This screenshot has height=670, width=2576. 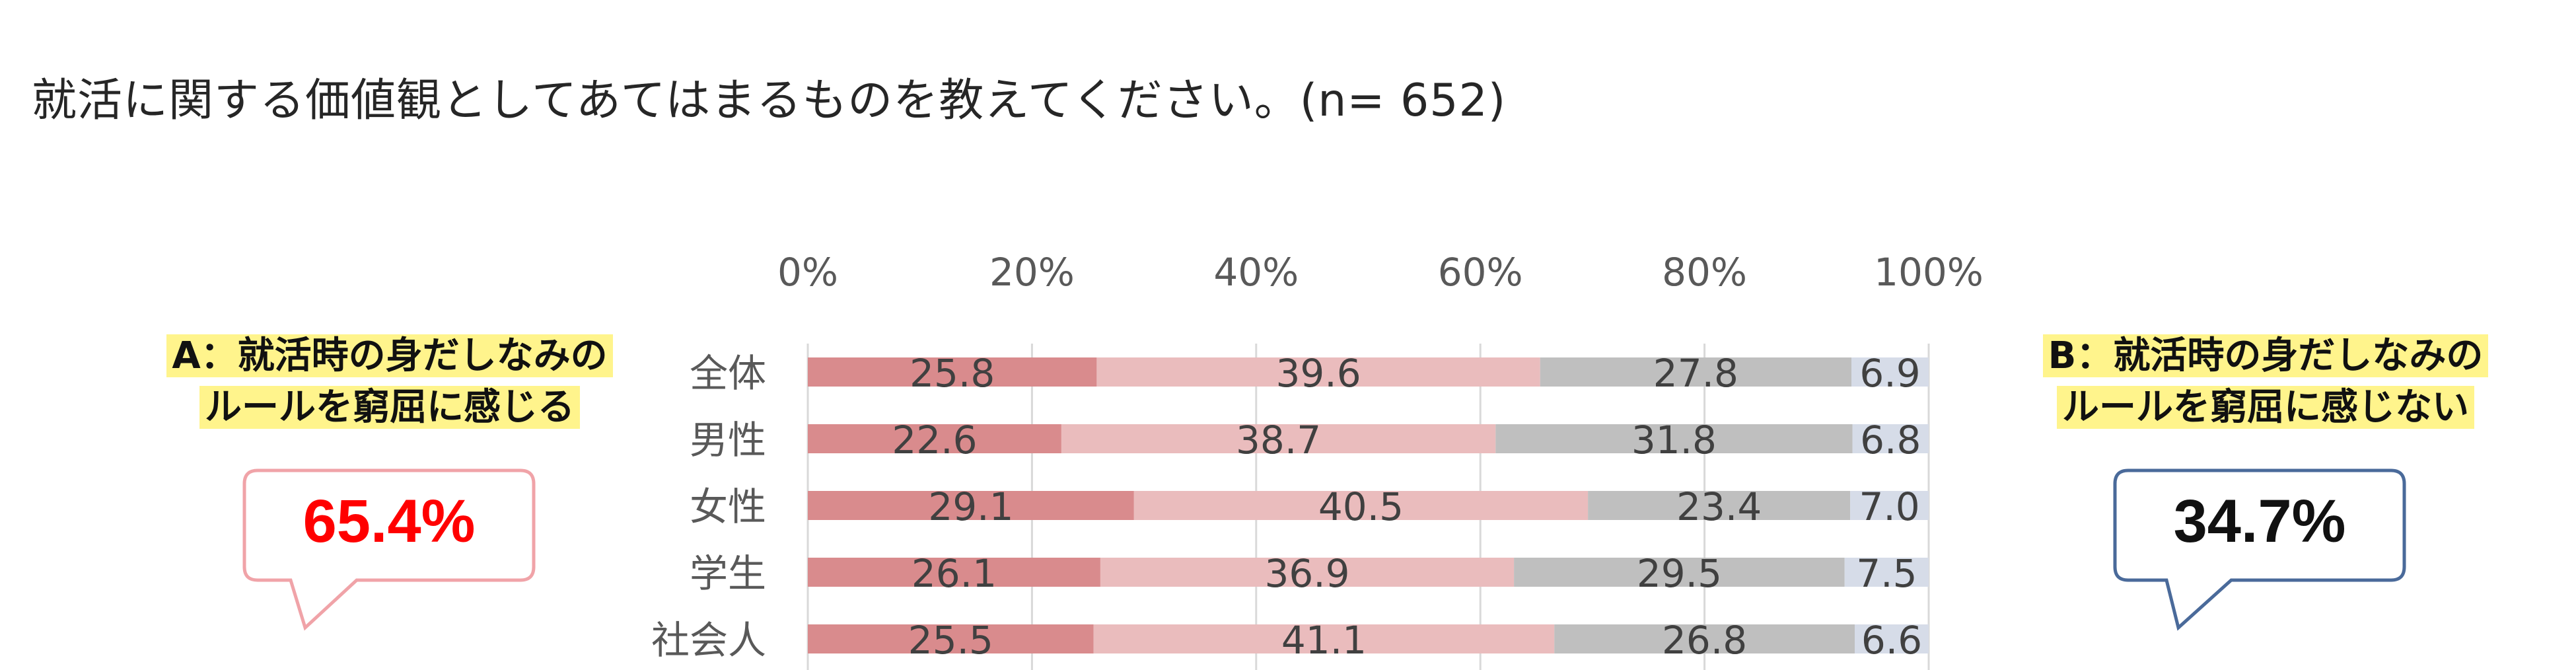 What do you see at coordinates (390, 521) in the screenshot?
I see `callout-a-value: 65.4%` at bounding box center [390, 521].